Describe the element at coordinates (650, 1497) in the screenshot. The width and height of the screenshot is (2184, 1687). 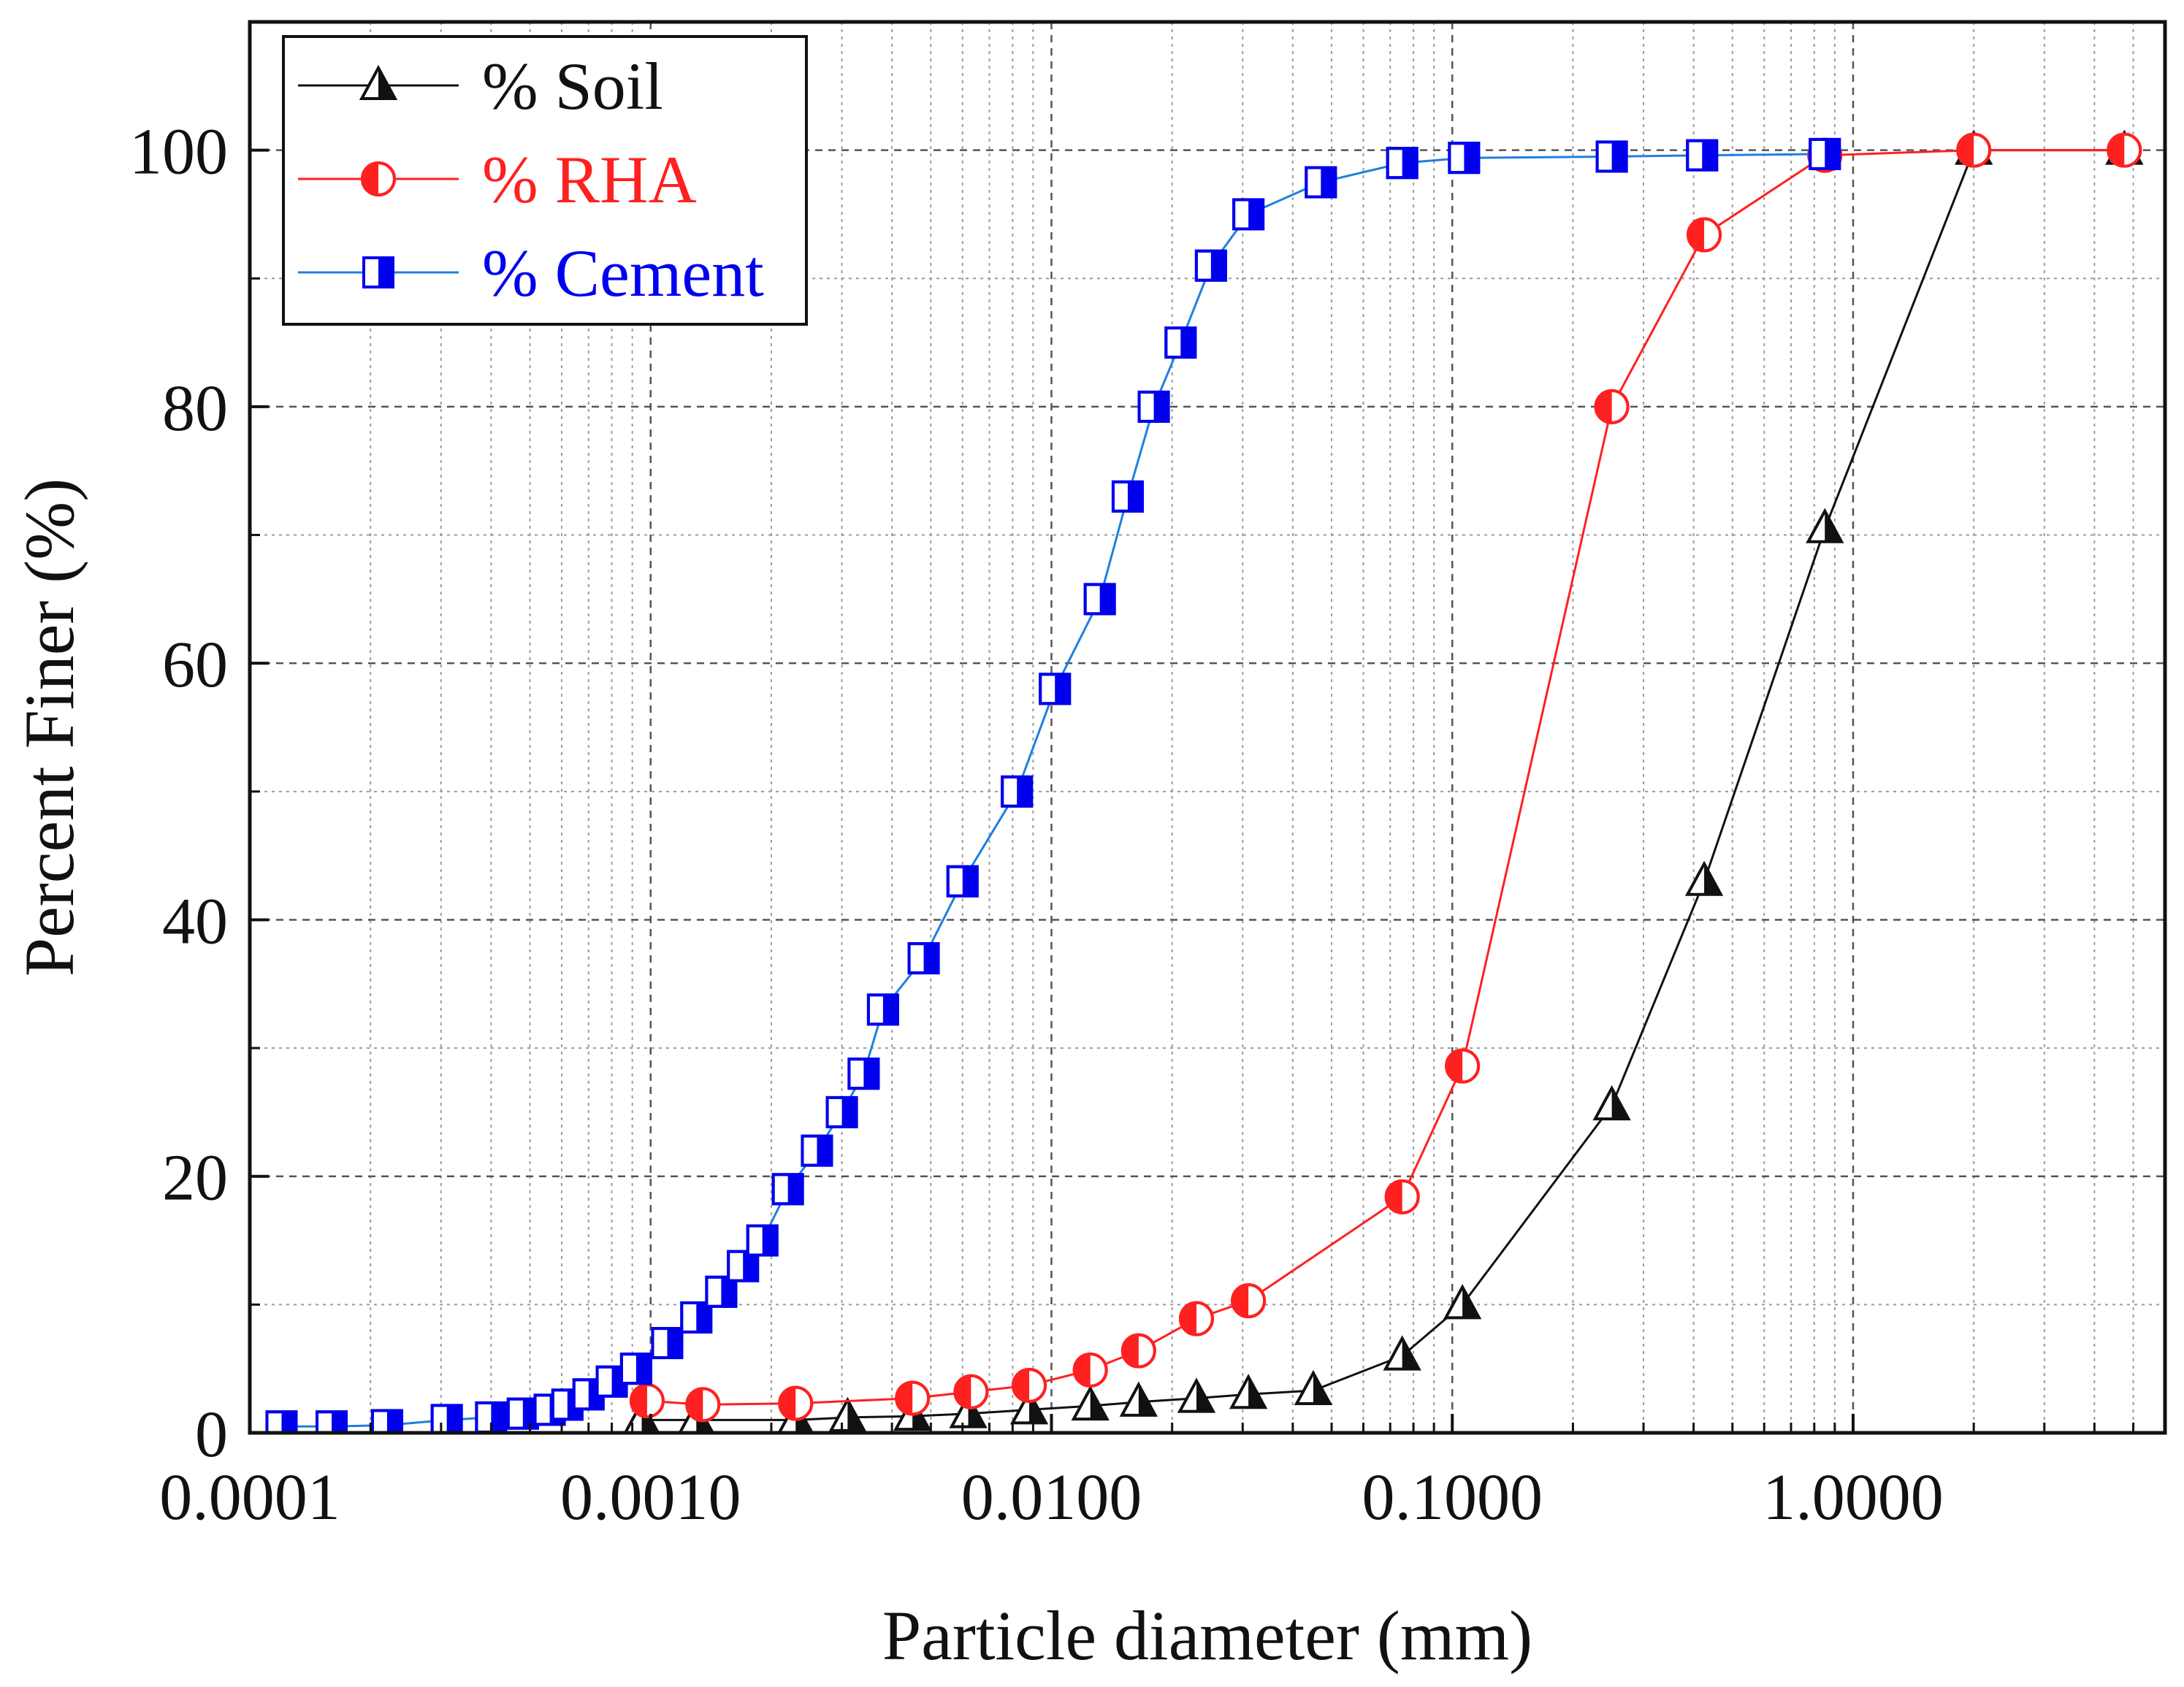
I see `x-tick-label: 0.0010` at that location.